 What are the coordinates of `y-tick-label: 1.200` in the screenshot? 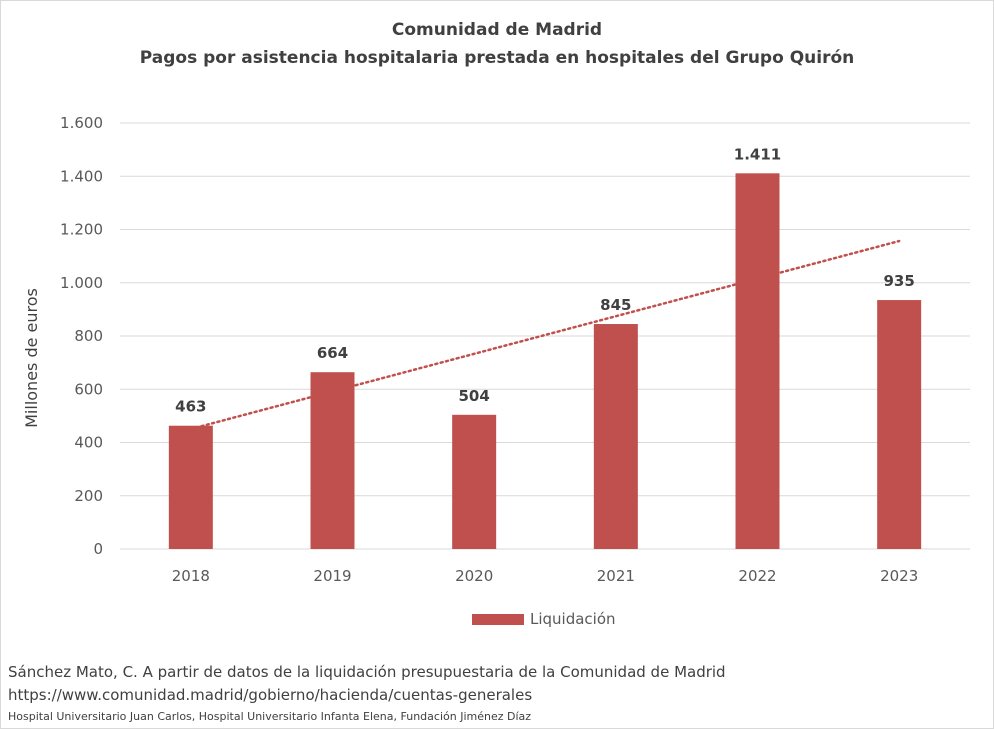 It's located at (81, 230).